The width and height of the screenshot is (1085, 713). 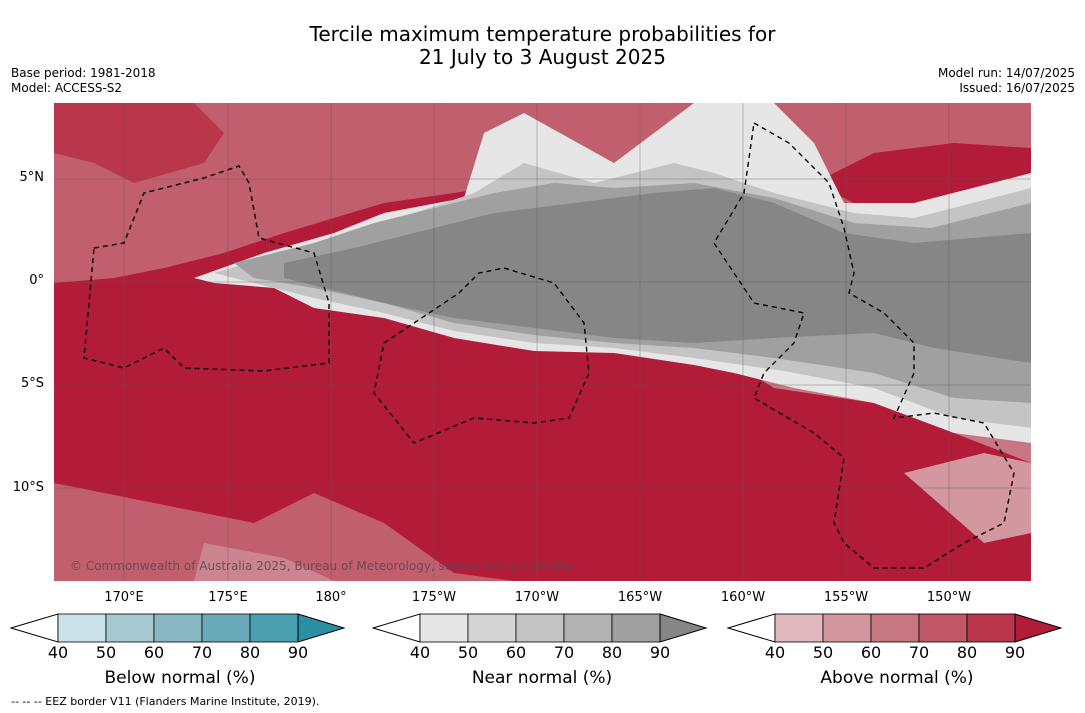 What do you see at coordinates (537, 597) in the screenshot?
I see `lon-label-170w: 170°W` at bounding box center [537, 597].